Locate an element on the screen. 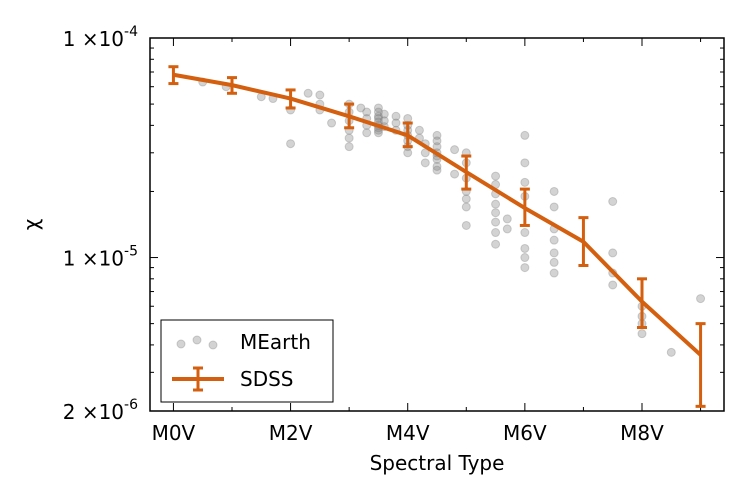 The image size is (747, 498). y-tick-label: 1 ×10⁻⁴ is located at coordinates (100, 37).